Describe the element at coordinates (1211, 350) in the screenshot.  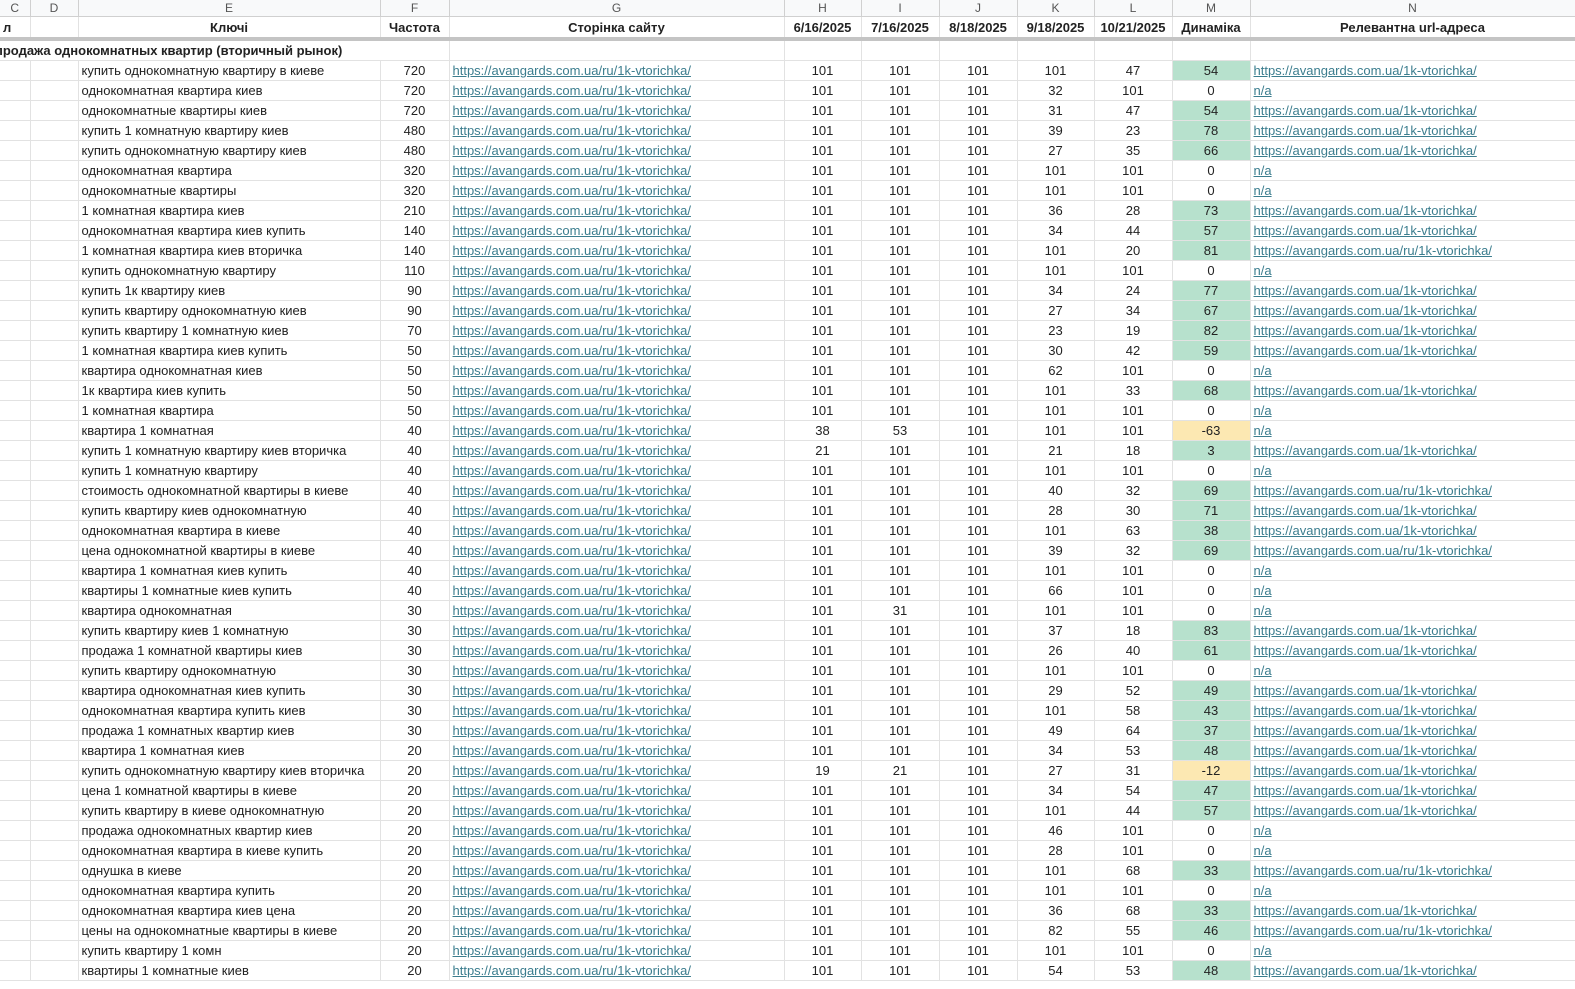
I see `cell-text: 59` at that location.